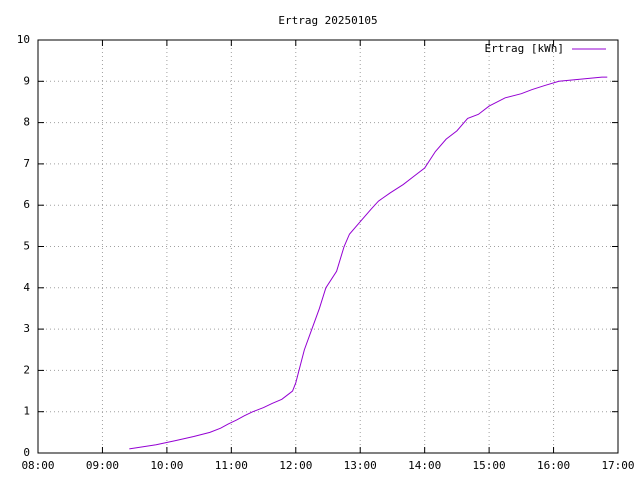 Image resolution: width=640 pixels, height=480 pixels. I want to click on y-tick-label: 2, so click(26, 369).